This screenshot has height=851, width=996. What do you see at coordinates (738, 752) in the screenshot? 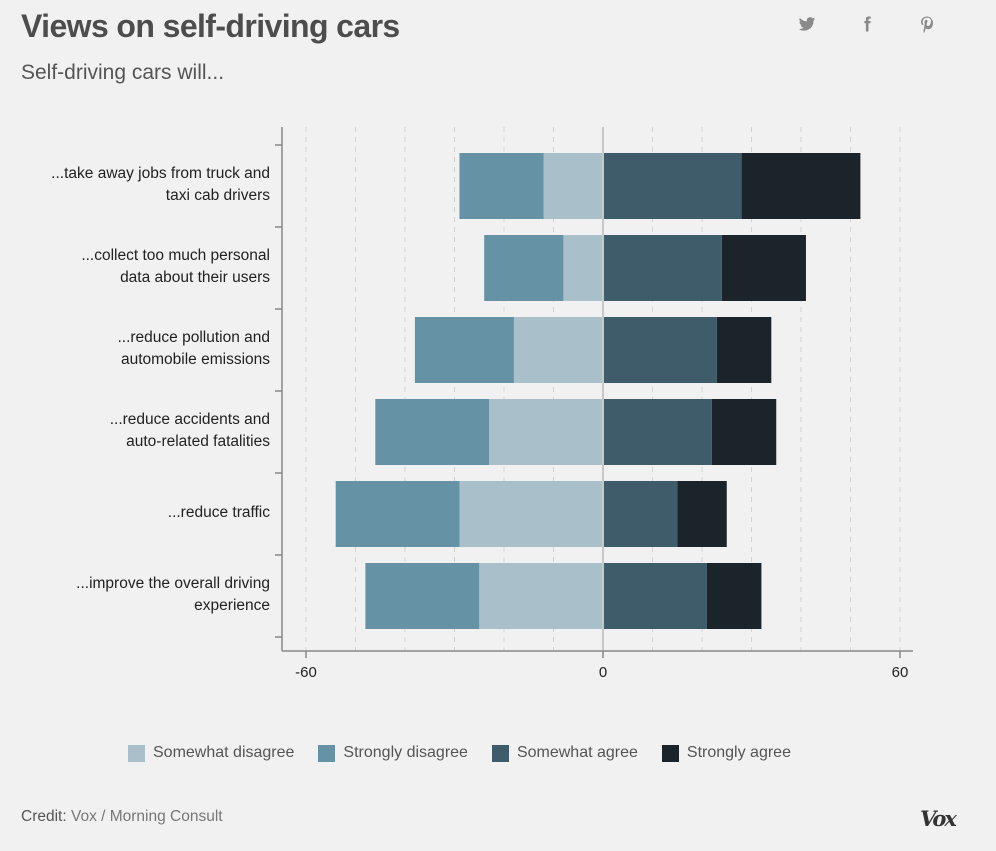
I see `legend-label: Strongly agree` at bounding box center [738, 752].